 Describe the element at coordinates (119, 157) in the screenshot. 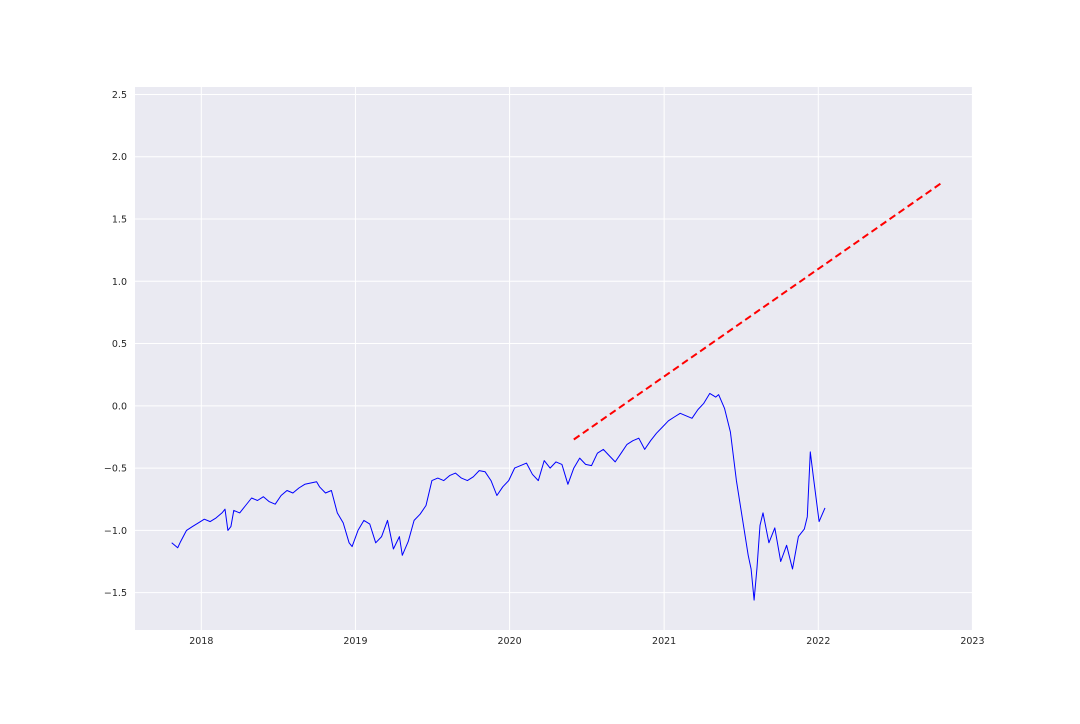

I see `y-tick-label: 2.0` at that location.